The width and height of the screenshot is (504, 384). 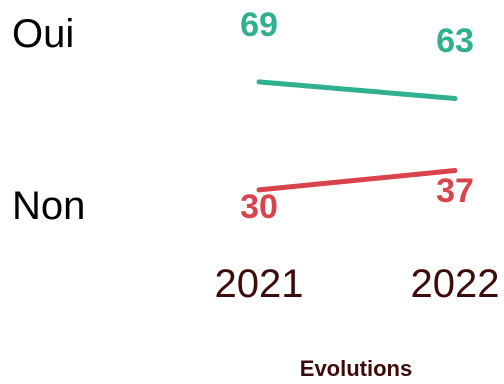 I want to click on data-label-non-2021: 30, so click(x=259, y=207).